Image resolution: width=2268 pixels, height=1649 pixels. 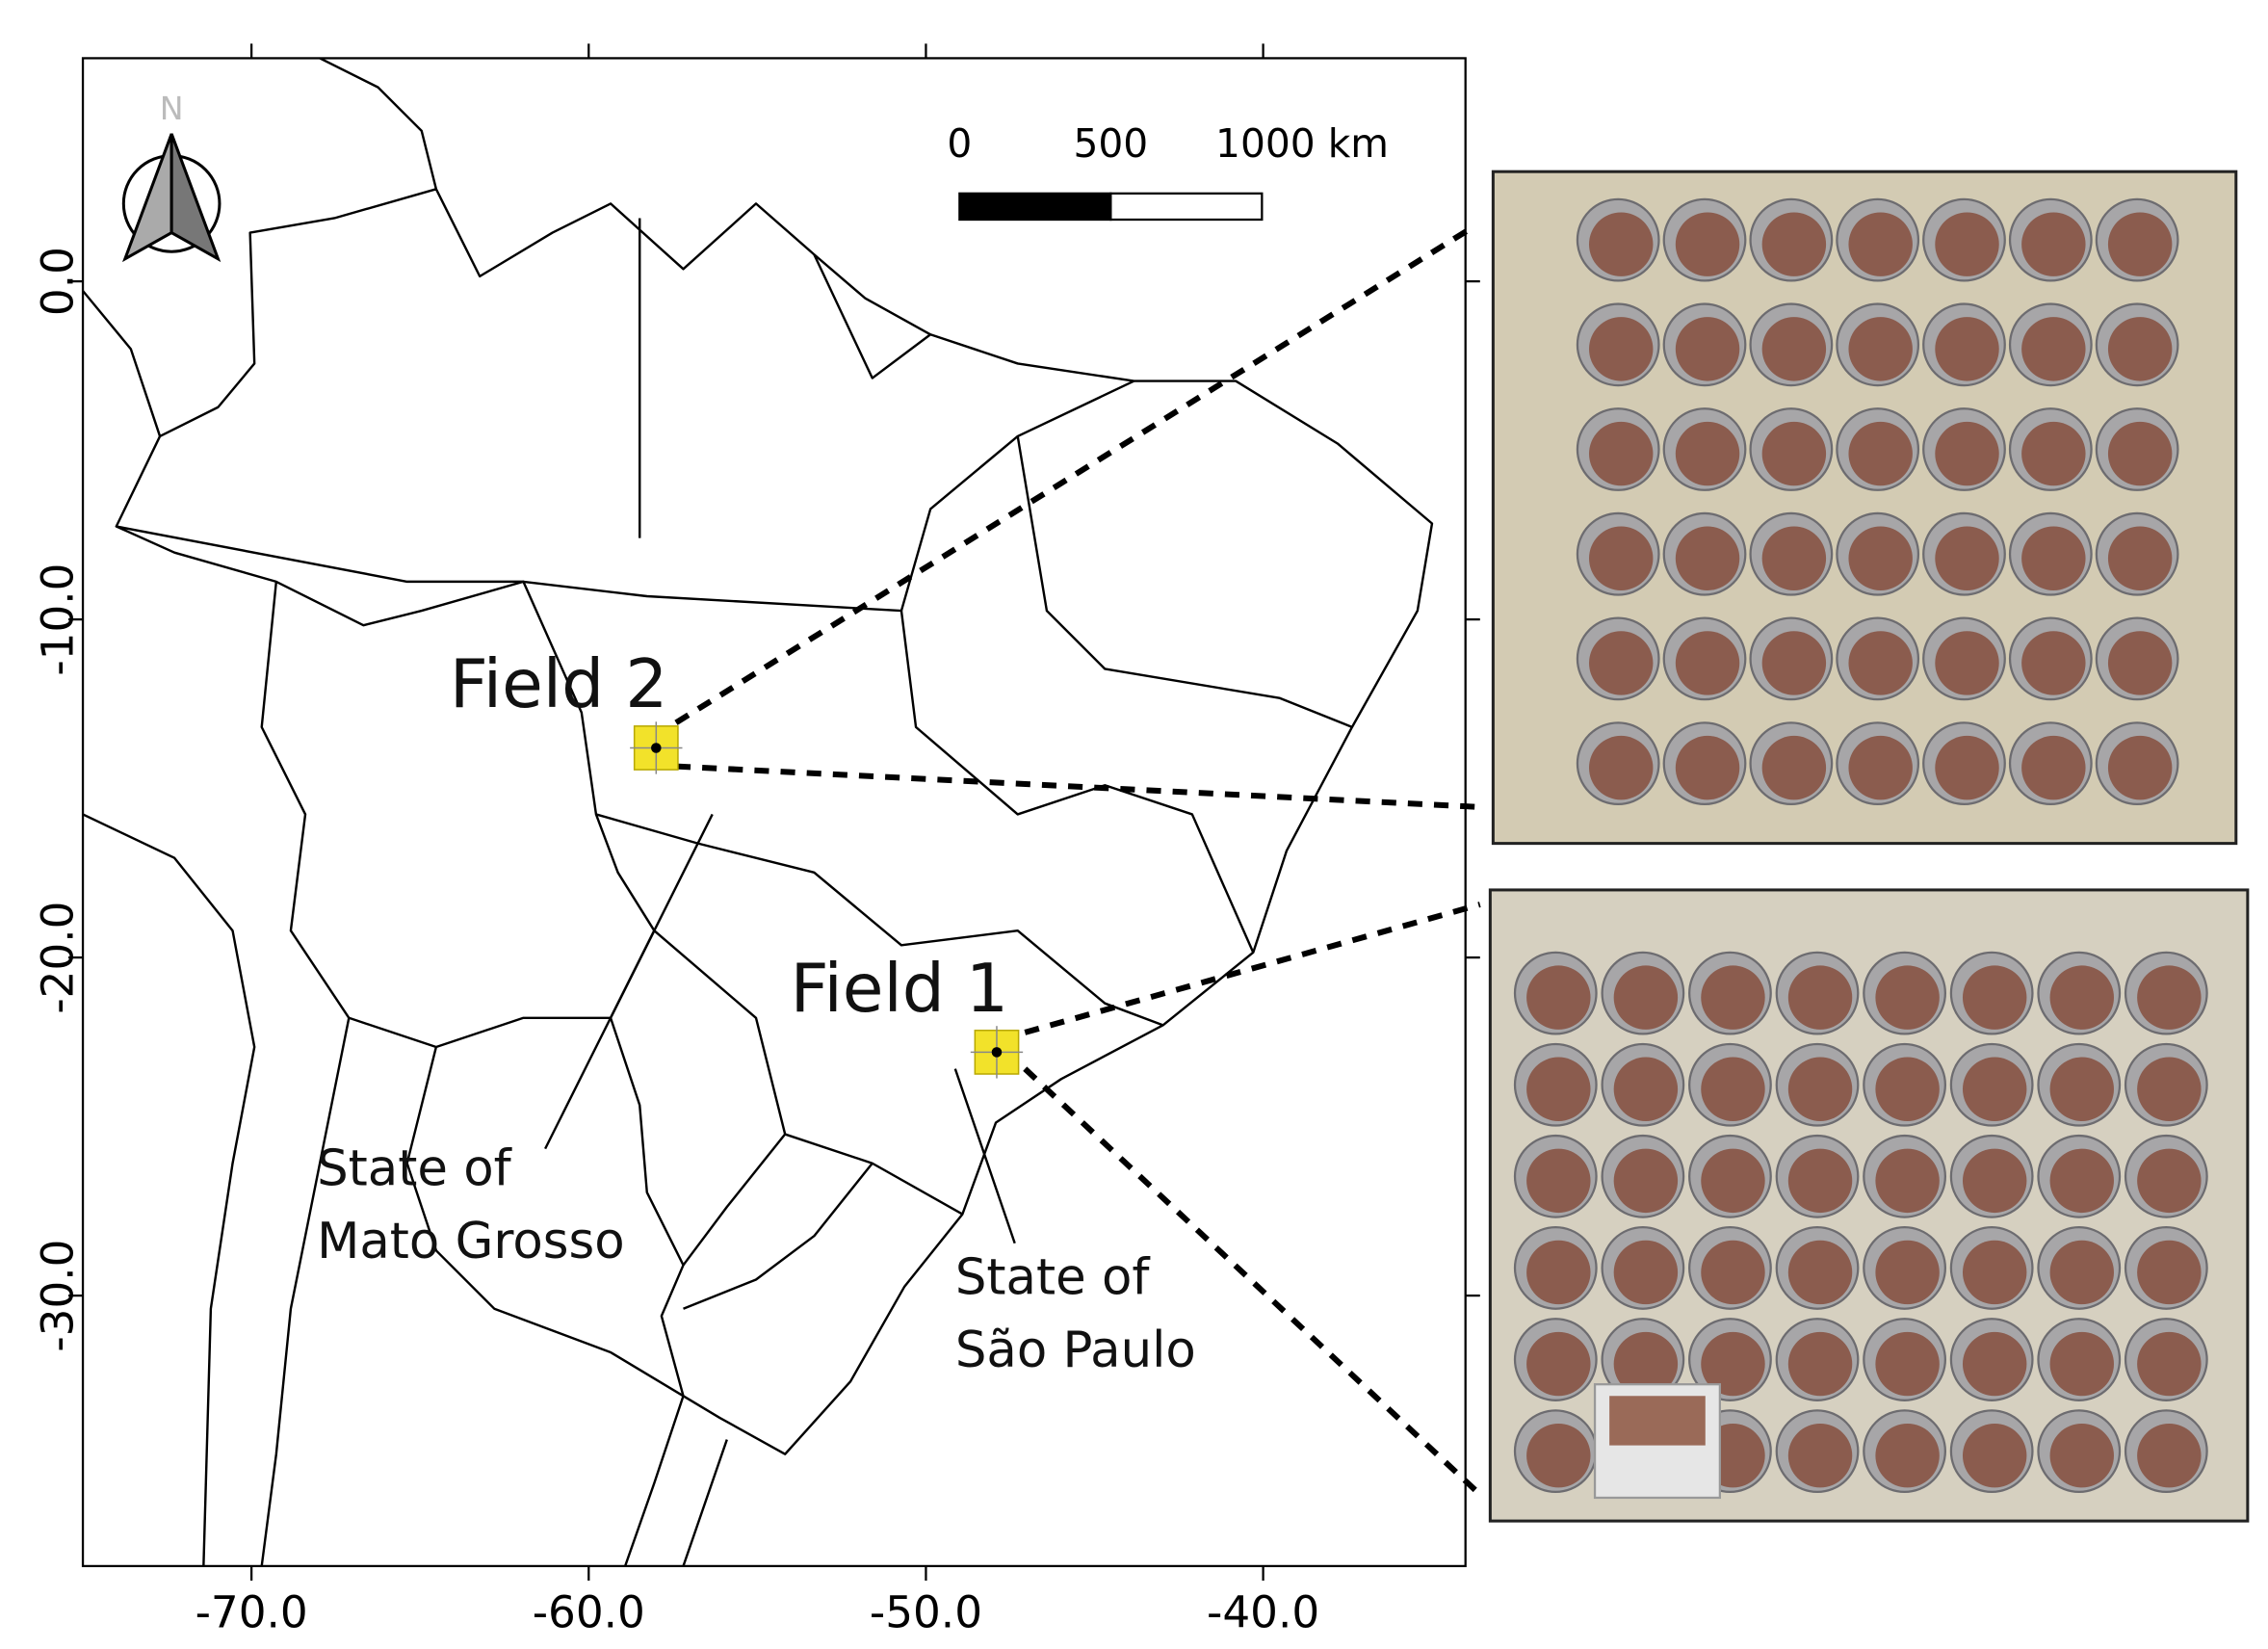 What do you see at coordinates (1302, 143) in the screenshot?
I see `scale-label: 1000 km` at bounding box center [1302, 143].